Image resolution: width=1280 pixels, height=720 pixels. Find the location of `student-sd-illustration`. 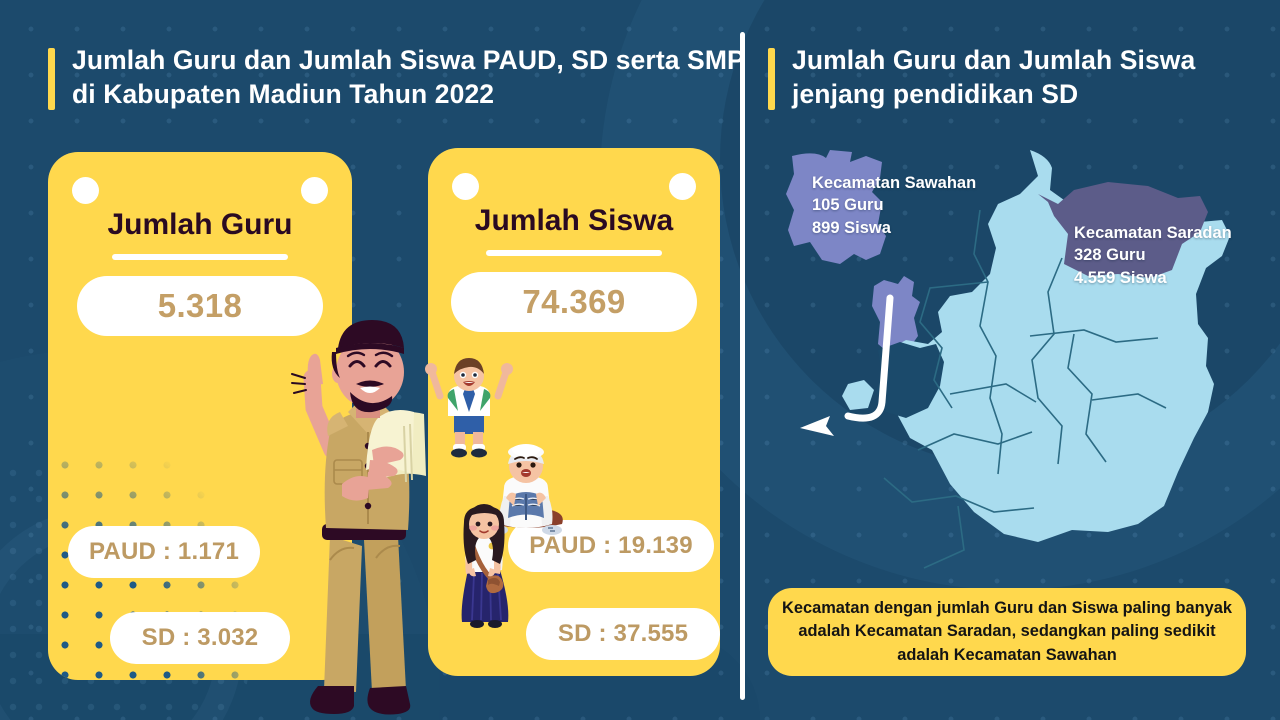

student-sd-illustration is located at coordinates (469, 408).